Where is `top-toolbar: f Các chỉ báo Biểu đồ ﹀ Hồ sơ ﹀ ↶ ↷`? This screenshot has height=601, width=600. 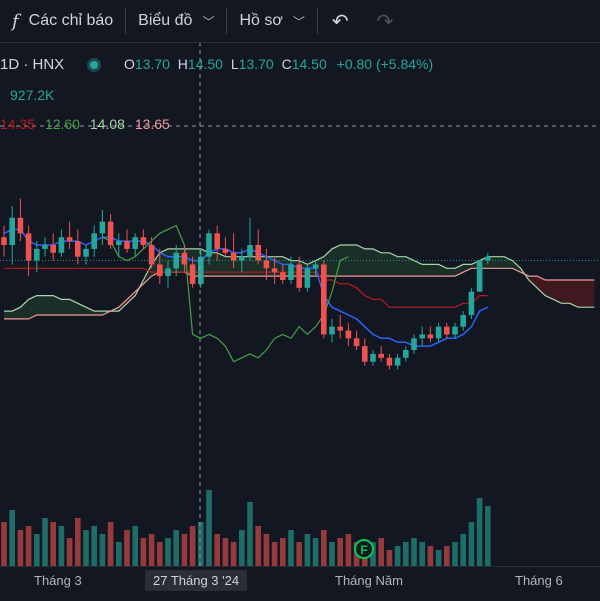 top-toolbar: f Các chỉ báo Biểu đồ ﹀ Hồ sơ ﹀ ↶ ↷ is located at coordinates (300, 21).